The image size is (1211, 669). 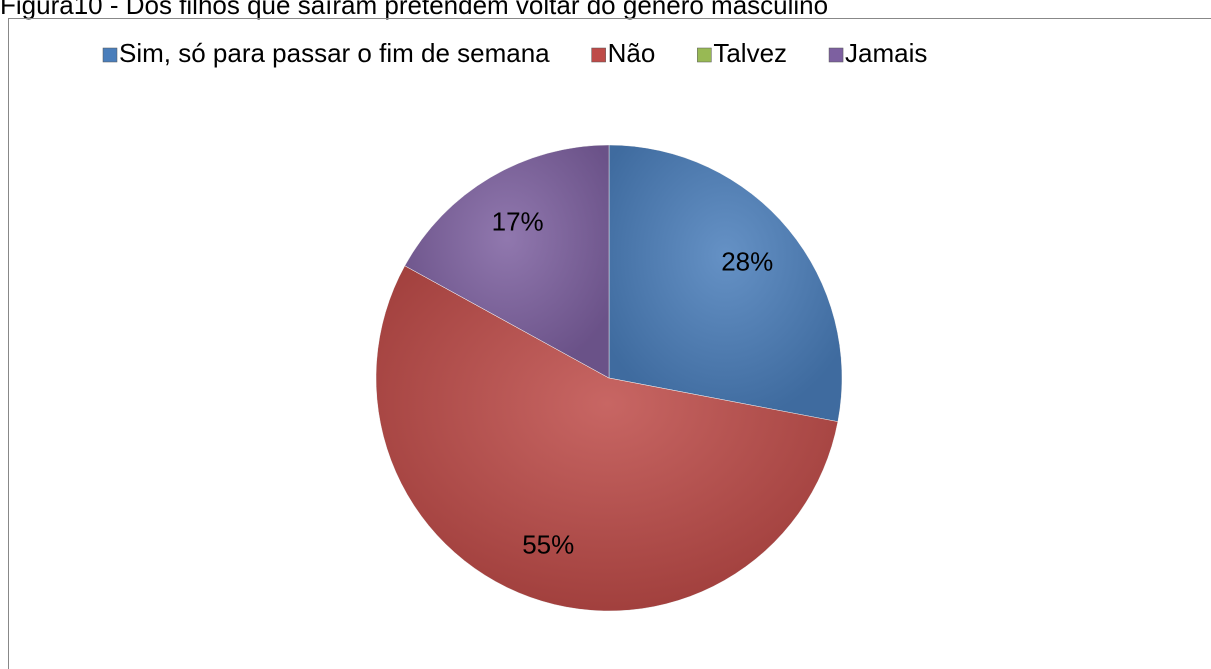 I want to click on legend-label: Não, so click(x=632, y=53).